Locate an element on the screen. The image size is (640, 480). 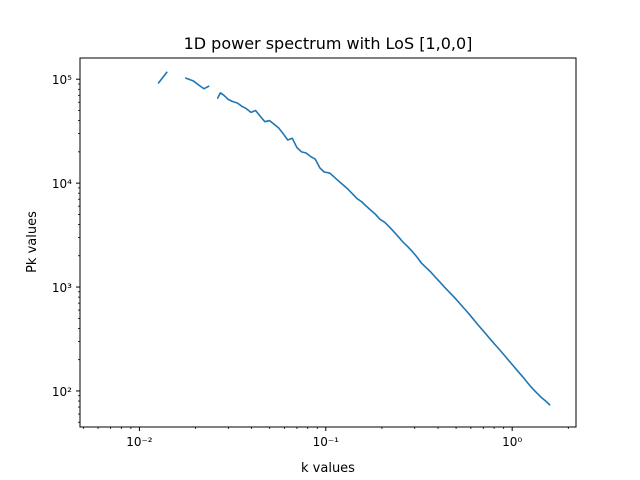
x-tick-label: 10⁻¹ is located at coordinates (326, 442).